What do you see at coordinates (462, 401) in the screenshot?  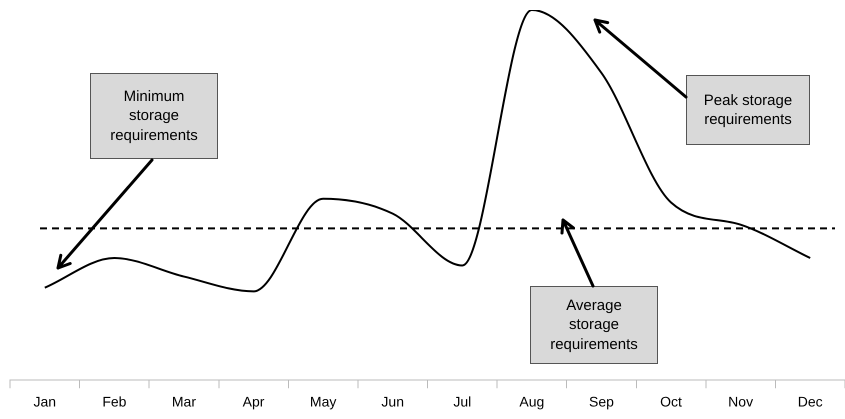 I see `x-tick-label: Jul` at bounding box center [462, 401].